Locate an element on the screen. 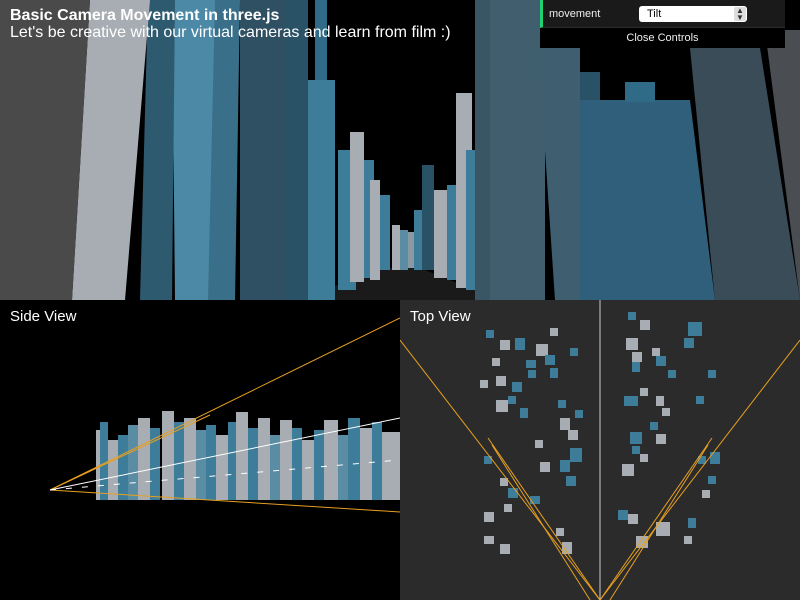  movement-select: Tilt ▲ ▼ is located at coordinates (693, 13).